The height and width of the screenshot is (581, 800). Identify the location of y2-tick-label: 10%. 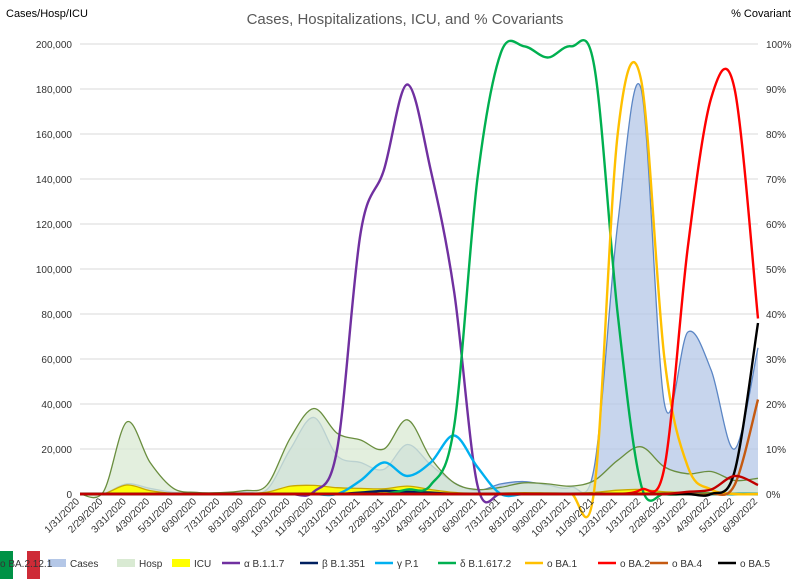
(776, 450).